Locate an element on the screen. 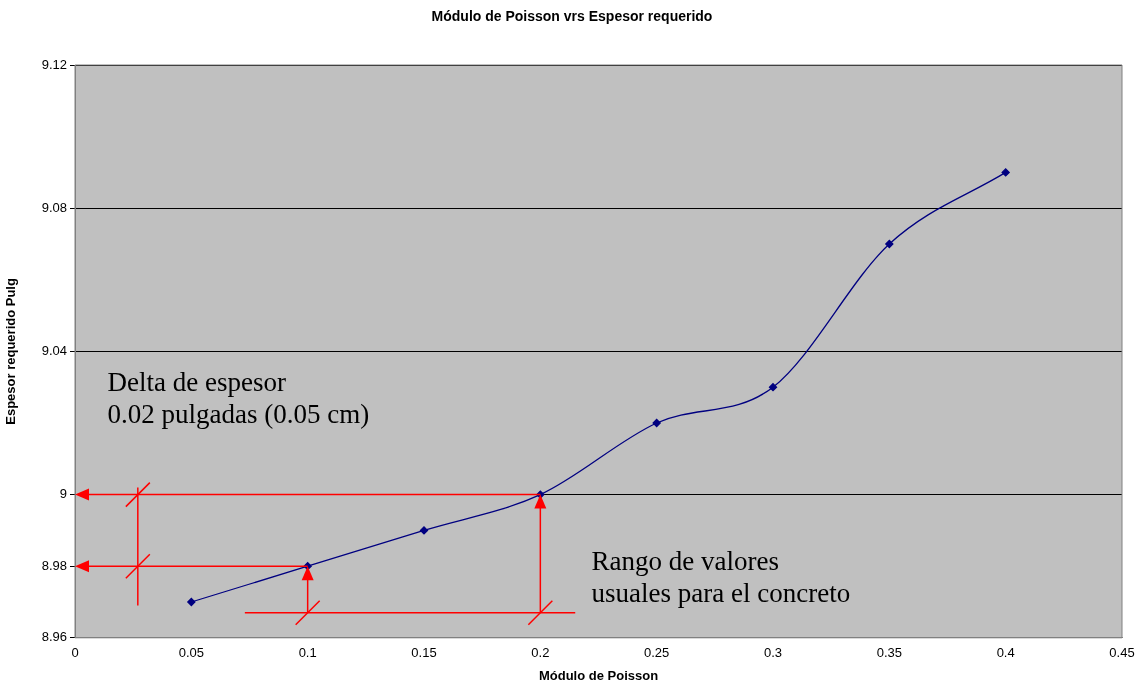  y-tick-label: 9.08 is located at coordinates (54, 207).